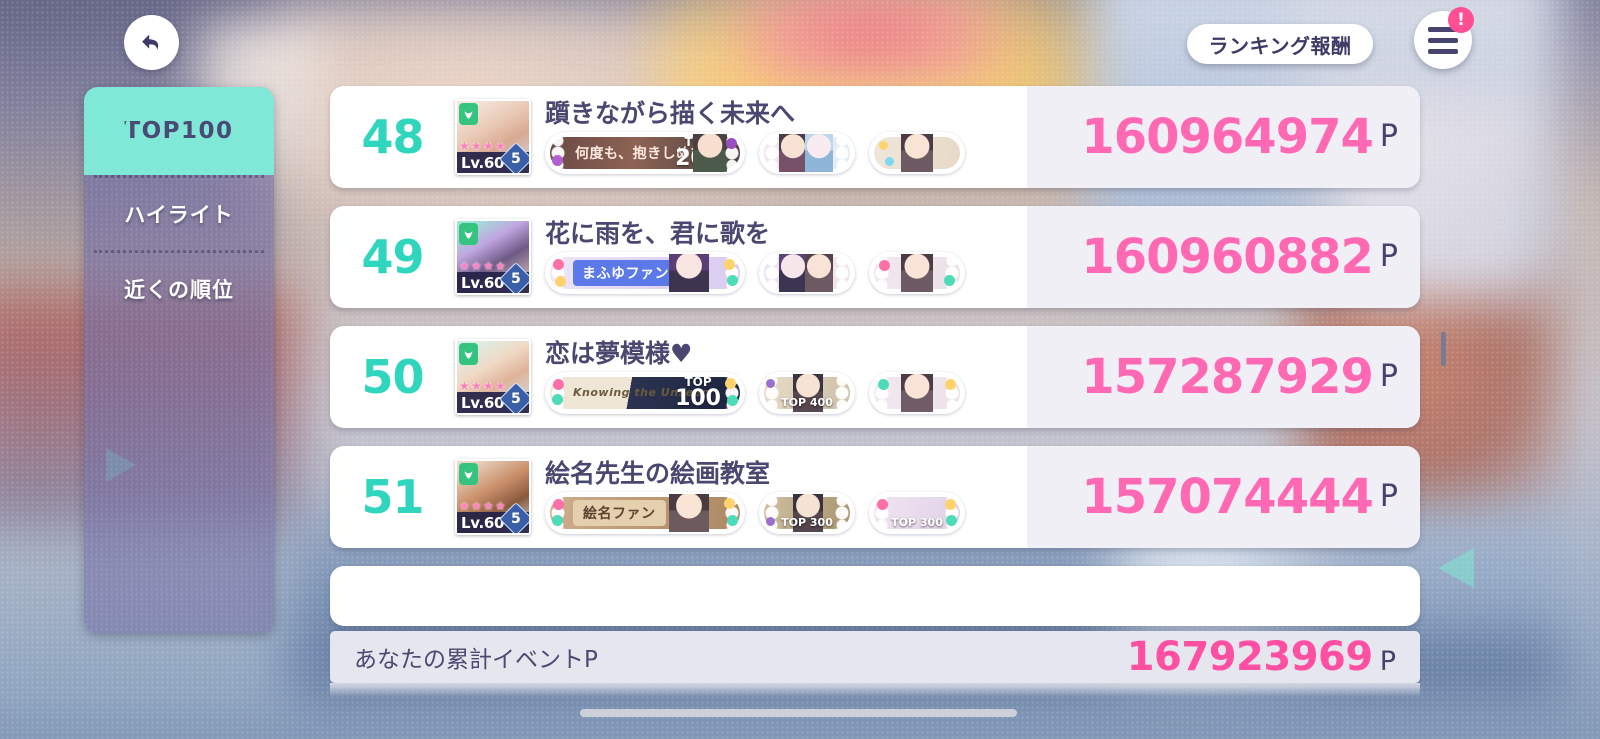 The height and width of the screenshot is (739, 1600). What do you see at coordinates (1227, 137) in the screenshot?
I see `points-value: 160964974` at bounding box center [1227, 137].